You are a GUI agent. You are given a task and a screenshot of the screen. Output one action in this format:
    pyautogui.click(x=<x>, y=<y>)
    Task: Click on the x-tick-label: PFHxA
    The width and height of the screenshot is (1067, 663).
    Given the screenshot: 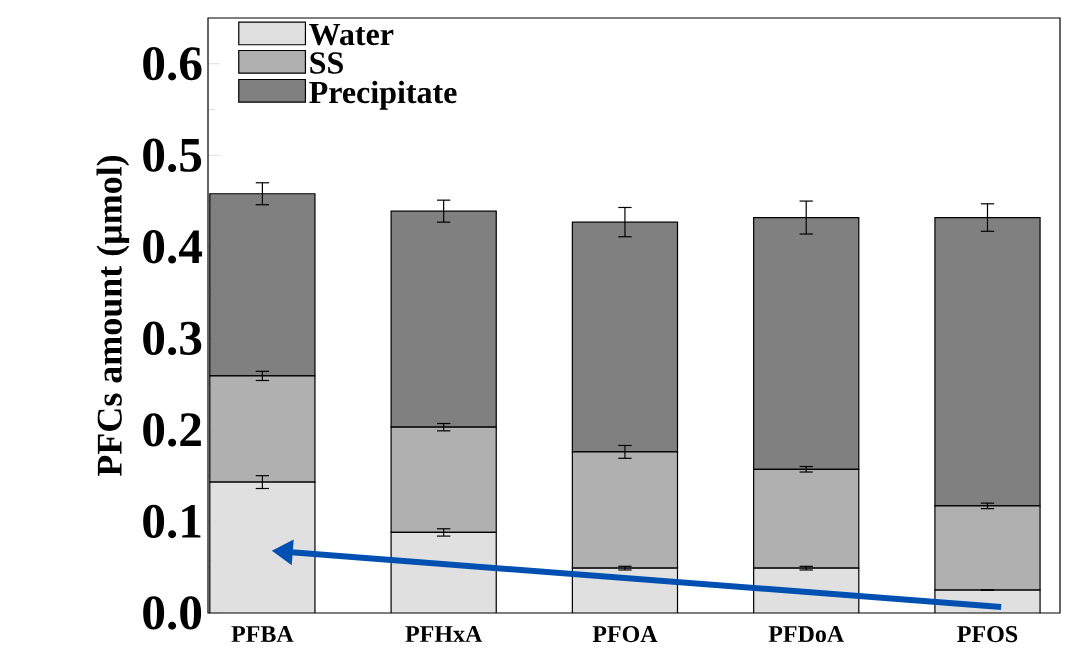 What is the action you would take?
    pyautogui.click(x=444, y=634)
    